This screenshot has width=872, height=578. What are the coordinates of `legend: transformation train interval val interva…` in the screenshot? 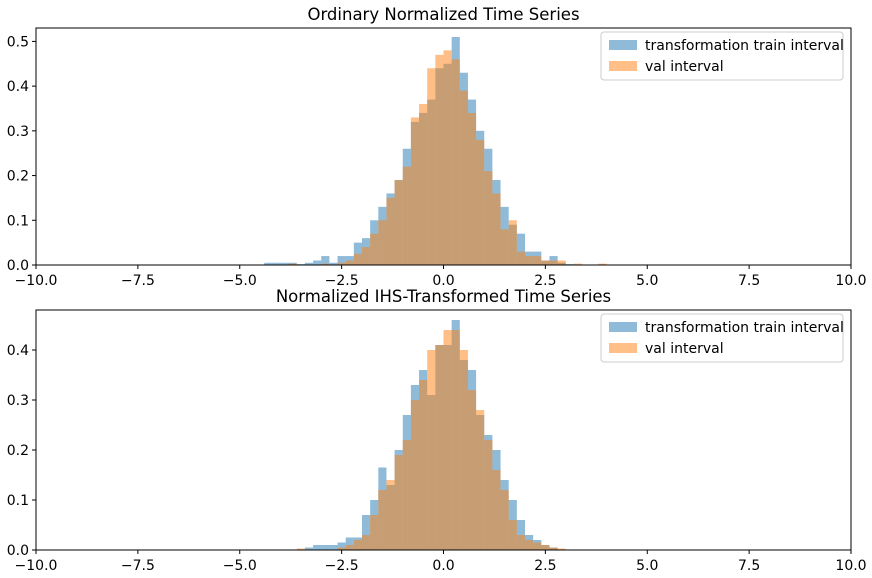 It's located at (722, 338).